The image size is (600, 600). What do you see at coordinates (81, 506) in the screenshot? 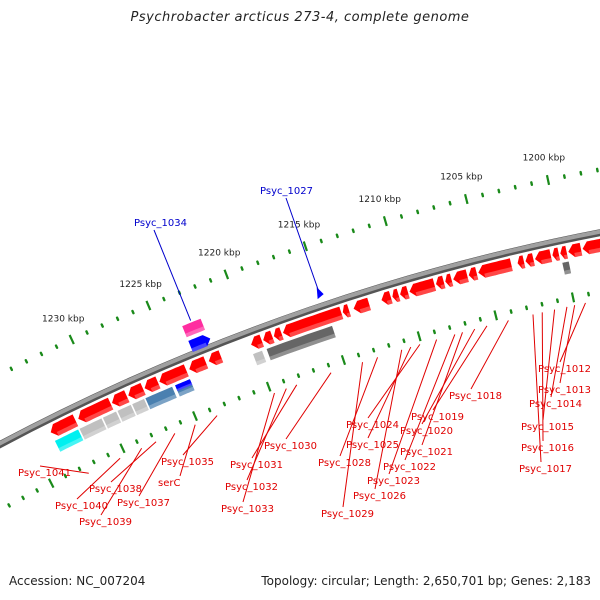
I see `gene-label: Psyc_1040` at bounding box center [81, 506].